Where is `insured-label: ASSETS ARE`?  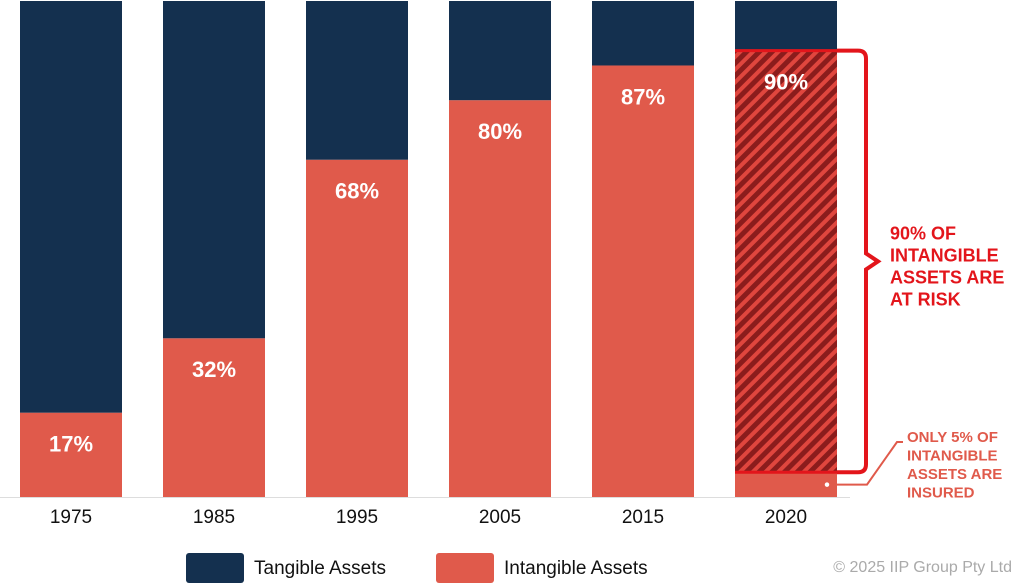 insured-label: ASSETS ARE is located at coordinates (954, 474).